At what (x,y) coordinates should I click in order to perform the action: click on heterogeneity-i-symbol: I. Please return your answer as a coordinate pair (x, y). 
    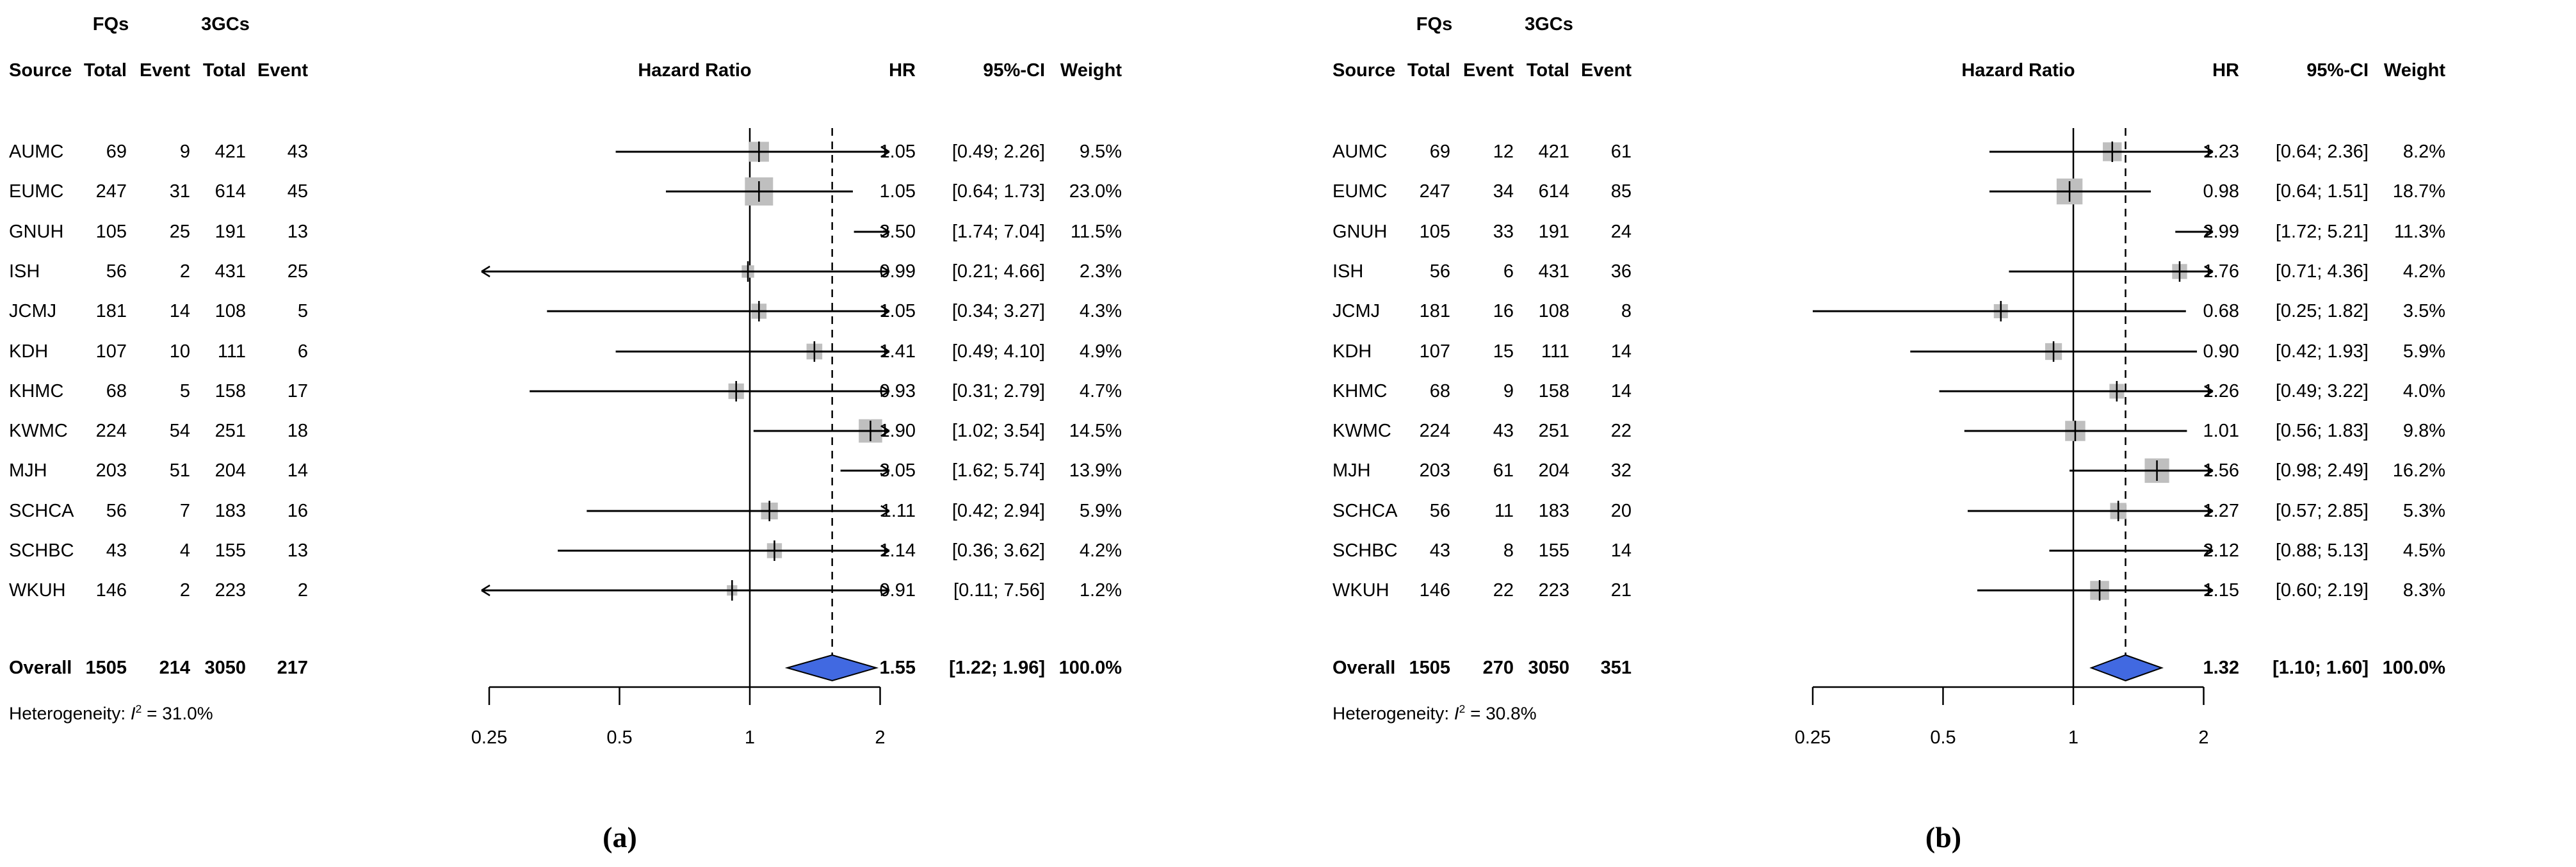
    Looking at the image, I should click on (1456, 714).